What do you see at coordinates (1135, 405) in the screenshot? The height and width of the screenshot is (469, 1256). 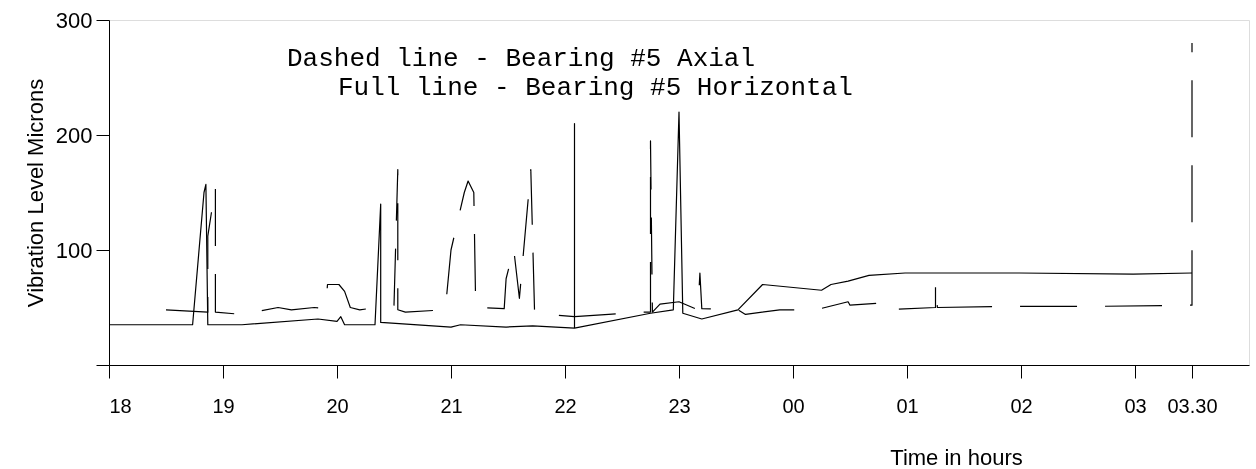 I see `x-tick-label: 03` at bounding box center [1135, 405].